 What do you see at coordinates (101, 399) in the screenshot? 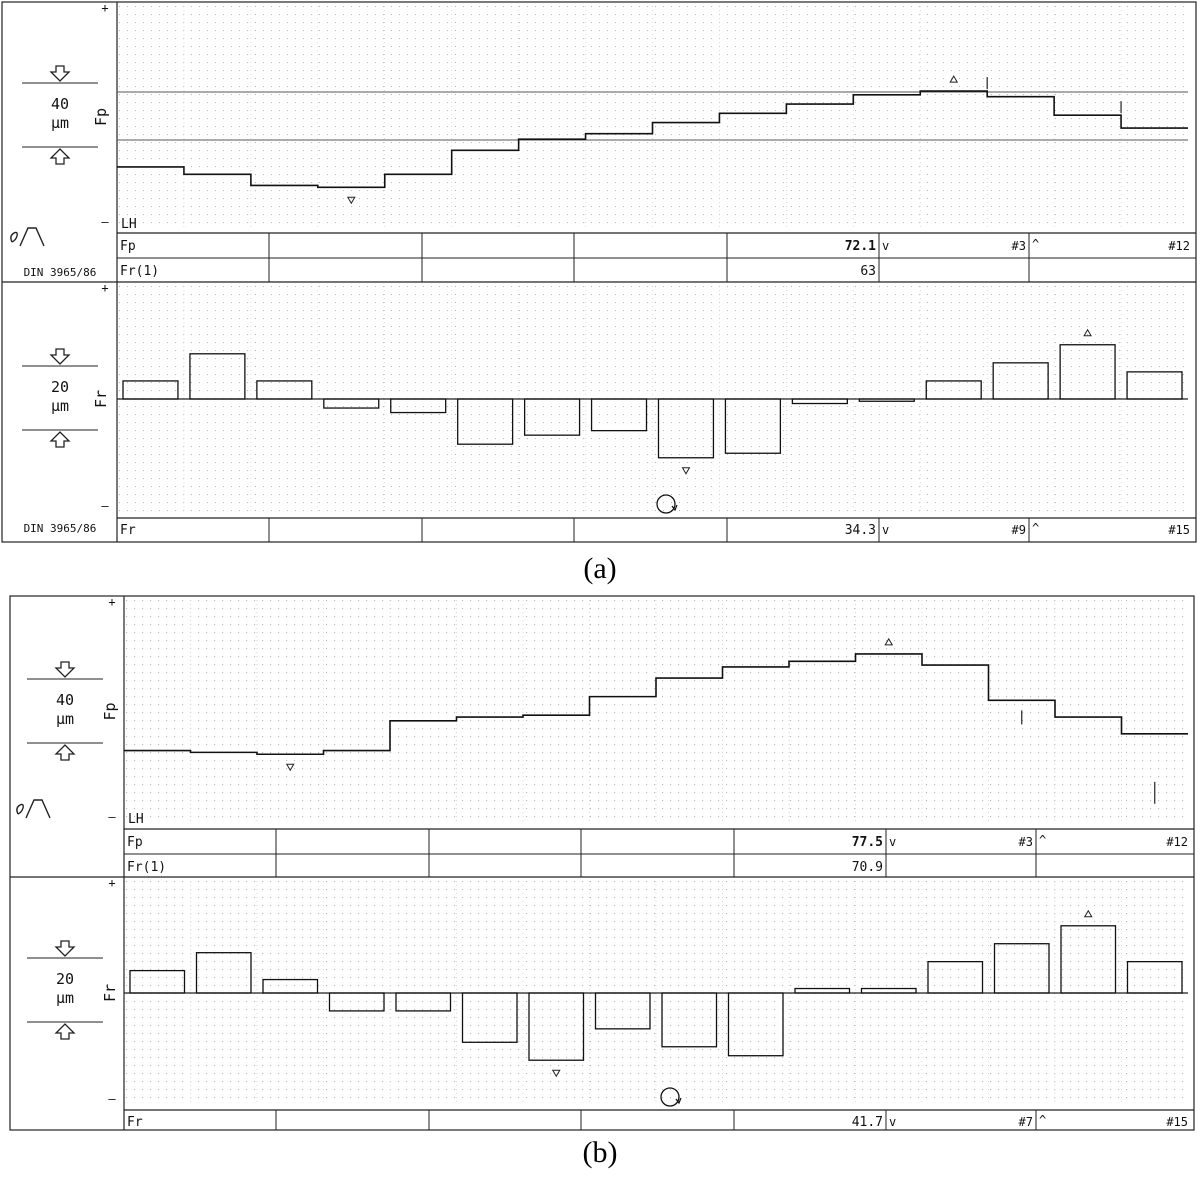
I see `figa-fr-axis-label: Fr` at bounding box center [101, 399].